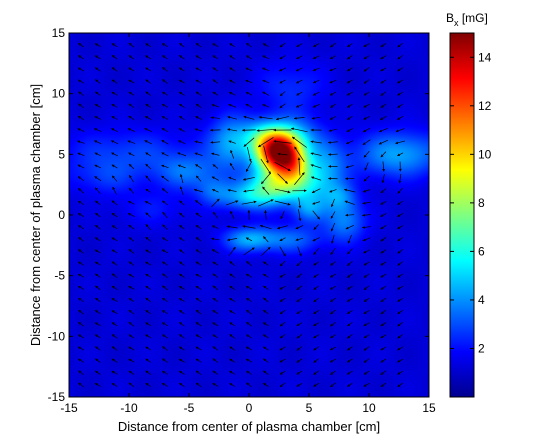 The width and height of the screenshot is (551, 446). Describe the element at coordinates (369, 408) in the screenshot. I see `tick-label: 10` at that location.